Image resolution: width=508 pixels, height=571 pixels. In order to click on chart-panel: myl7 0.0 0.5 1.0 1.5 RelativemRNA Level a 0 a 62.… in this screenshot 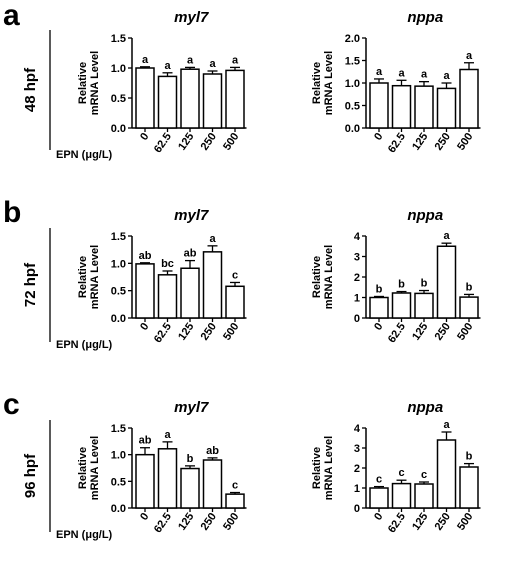, I will do `click(151, 85)`.